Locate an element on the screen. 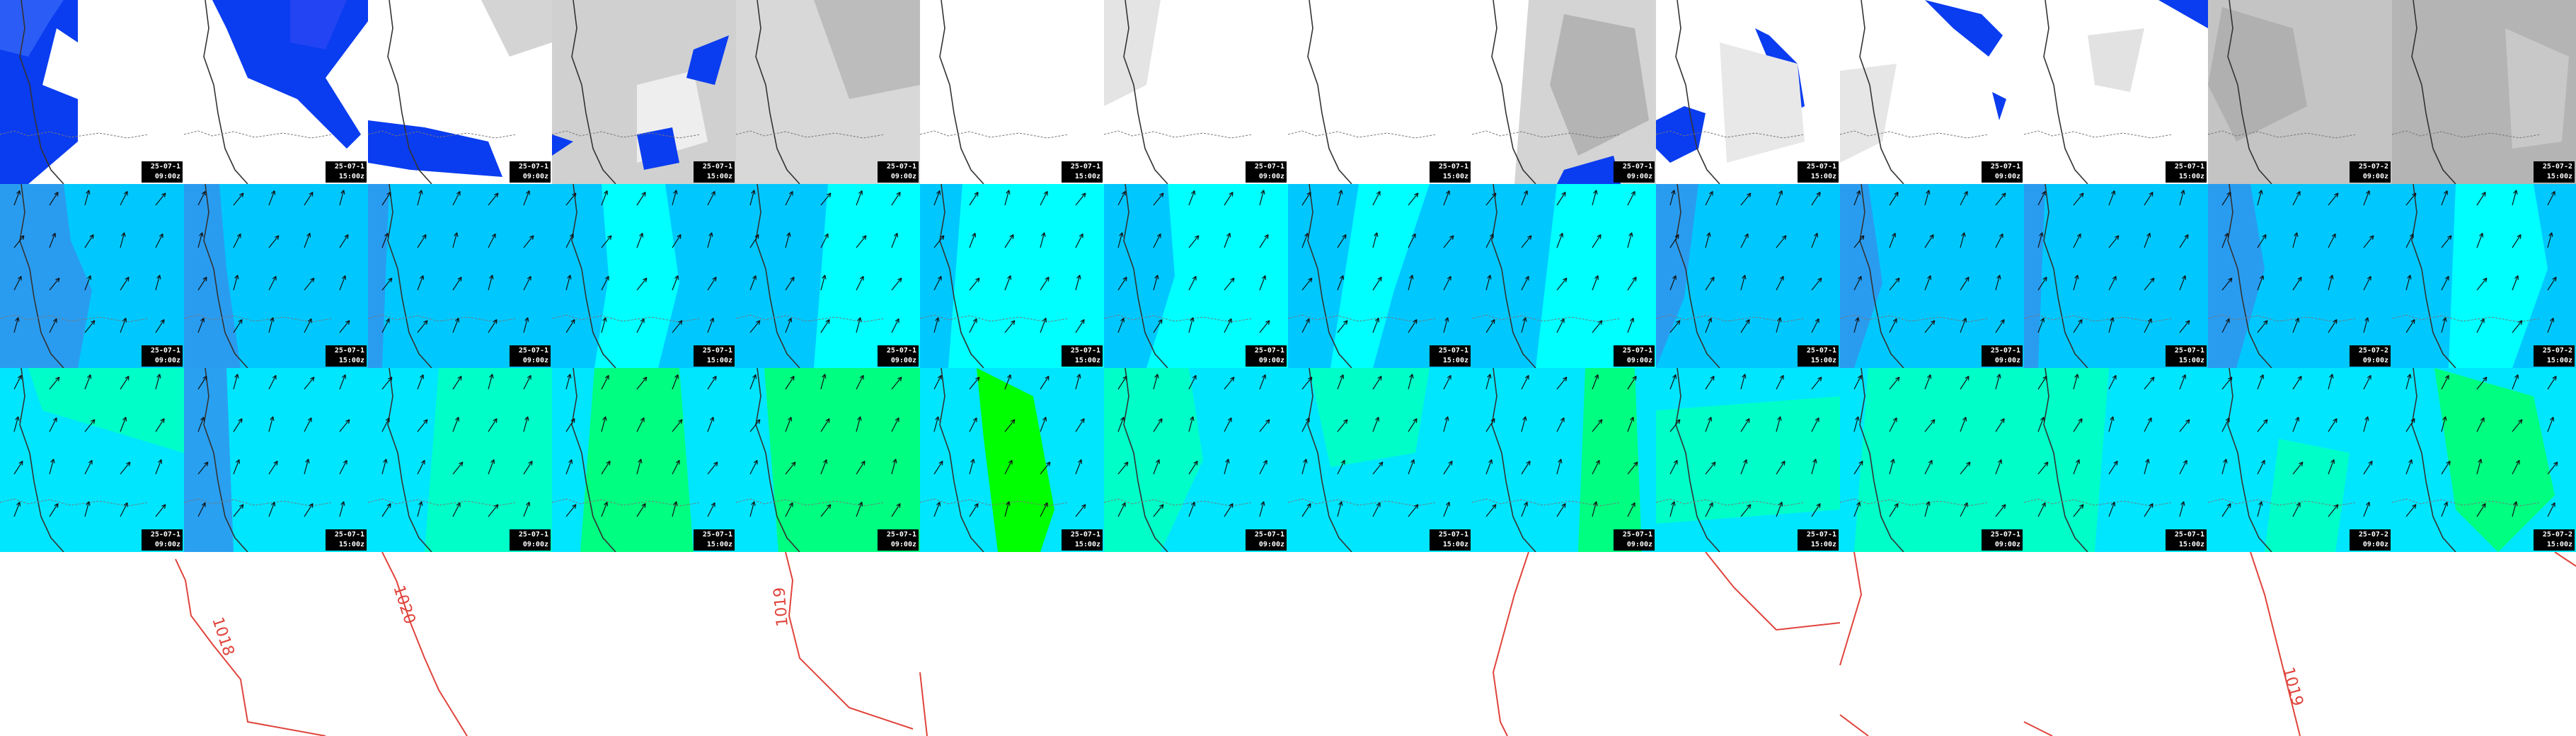 This screenshot has height=736, width=2576. map-field is located at coordinates (644, 276).